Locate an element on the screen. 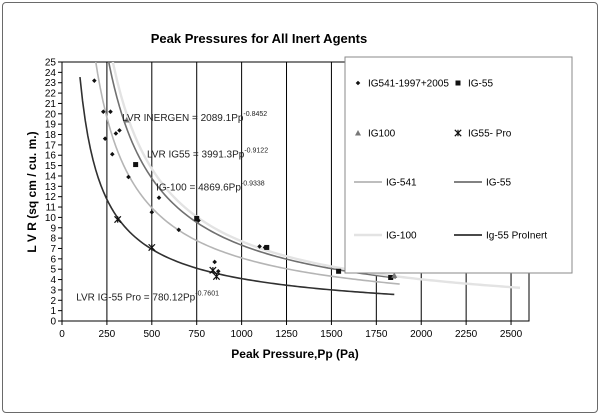 This screenshot has width=600, height=415. x-tick-label: 2500 is located at coordinates (511, 334).